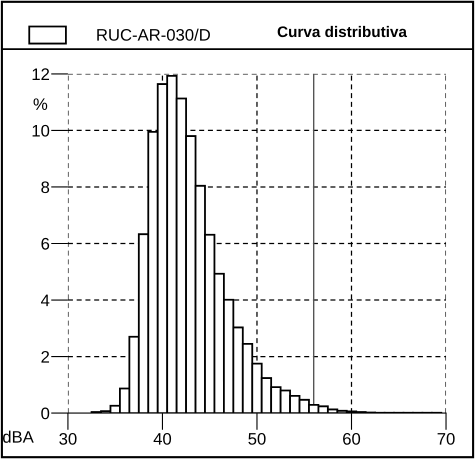 The width and height of the screenshot is (475, 459). What do you see at coordinates (18, 436) in the screenshot?
I see `x-axis-title: dBA` at bounding box center [18, 436].